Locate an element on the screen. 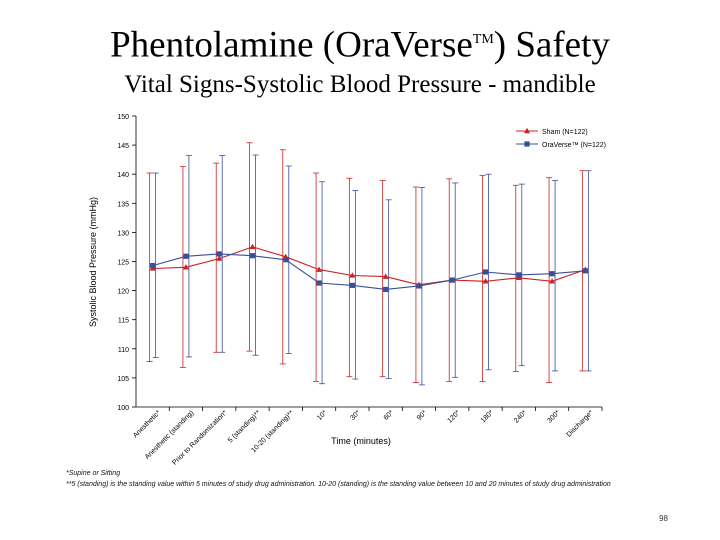 This screenshot has width=720, height=540. x-tick-label: 5 (standing)** is located at coordinates (244, 426).